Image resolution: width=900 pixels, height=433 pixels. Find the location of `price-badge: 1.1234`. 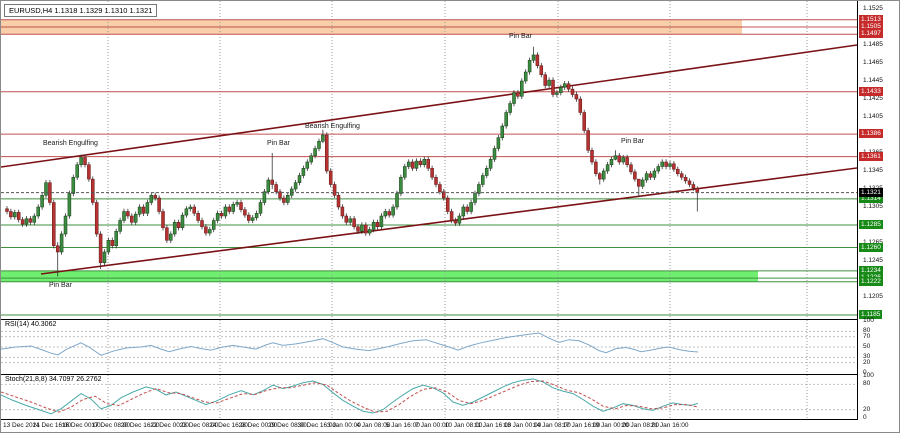

price-badge: 1.1234 is located at coordinates (871, 270).